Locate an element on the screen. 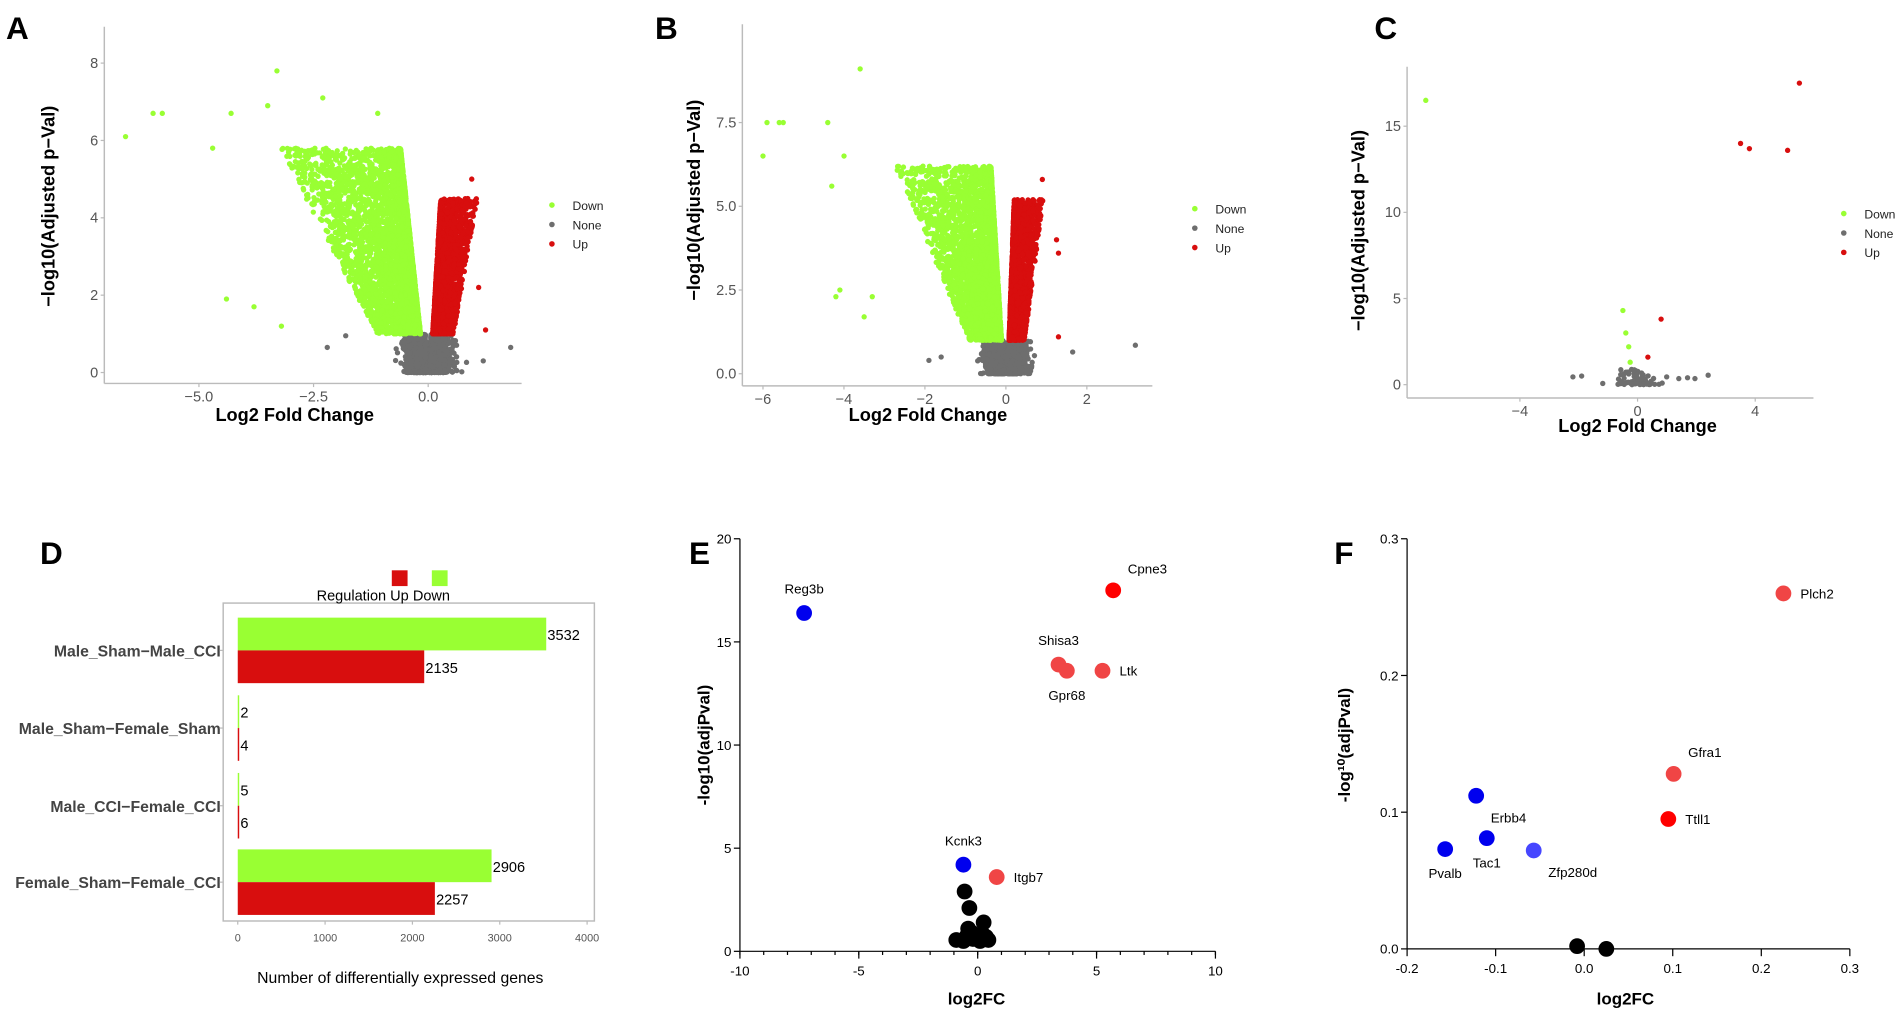 This screenshot has width=1902, height=1012. y-tick-label: 6 is located at coordinates (94, 141).